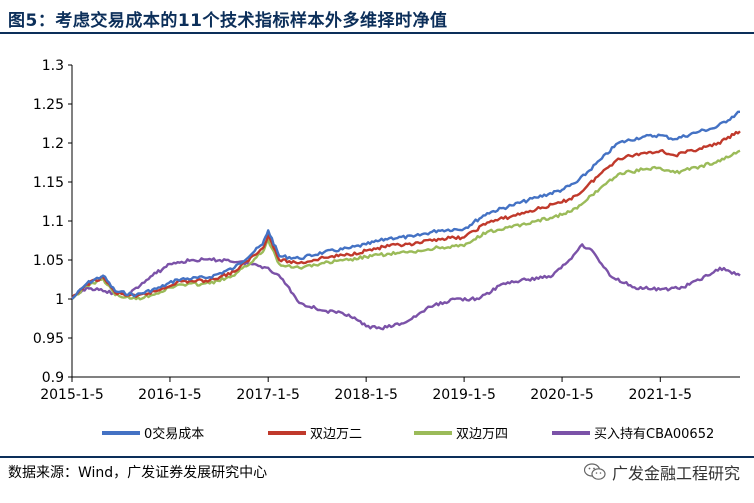  I want to click on legend-label: 双边万四, so click(482, 434).